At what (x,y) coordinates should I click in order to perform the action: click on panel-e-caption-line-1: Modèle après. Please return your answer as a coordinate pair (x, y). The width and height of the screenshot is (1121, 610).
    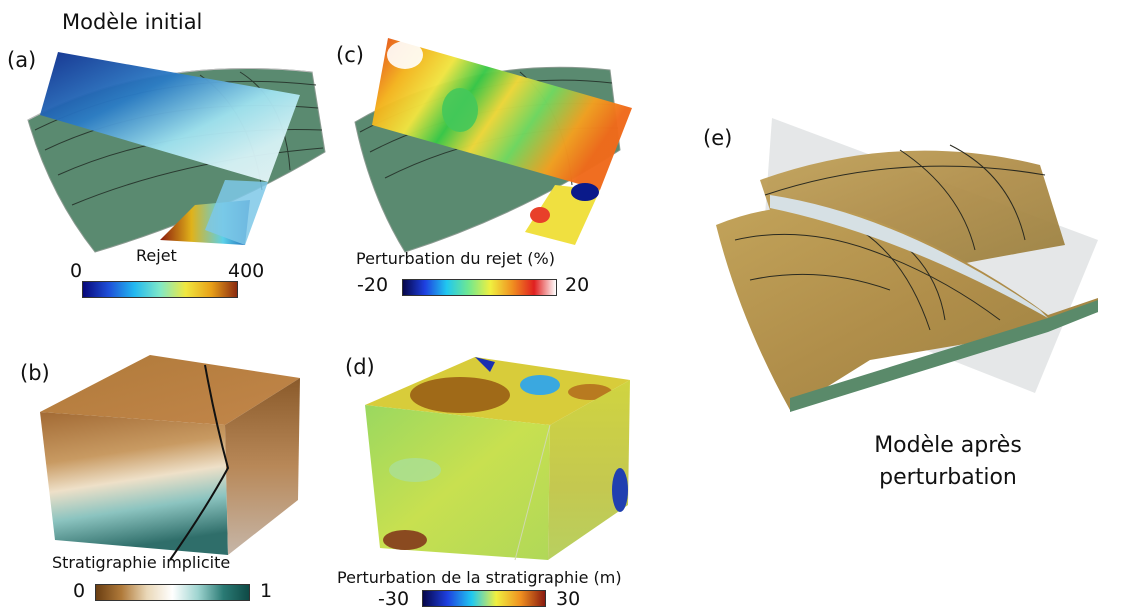
    Looking at the image, I should click on (948, 445).